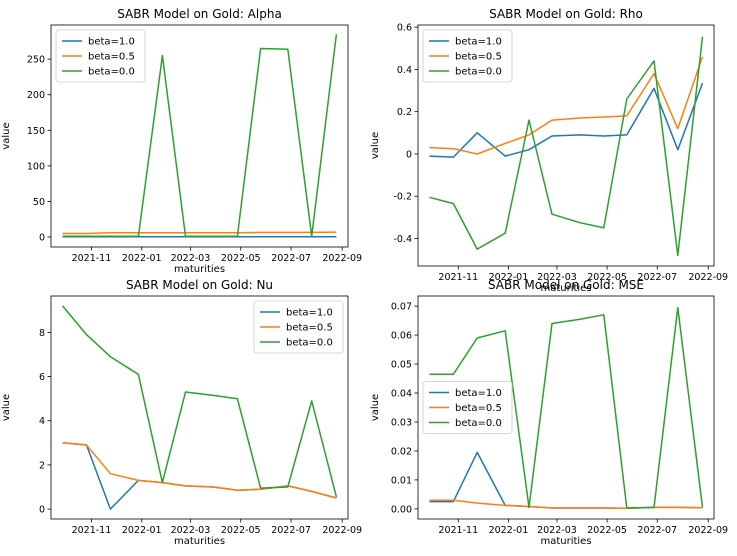 The image size is (737, 556). Describe the element at coordinates (401, 307) in the screenshot. I see `y-tick-label: 0.07` at that location.